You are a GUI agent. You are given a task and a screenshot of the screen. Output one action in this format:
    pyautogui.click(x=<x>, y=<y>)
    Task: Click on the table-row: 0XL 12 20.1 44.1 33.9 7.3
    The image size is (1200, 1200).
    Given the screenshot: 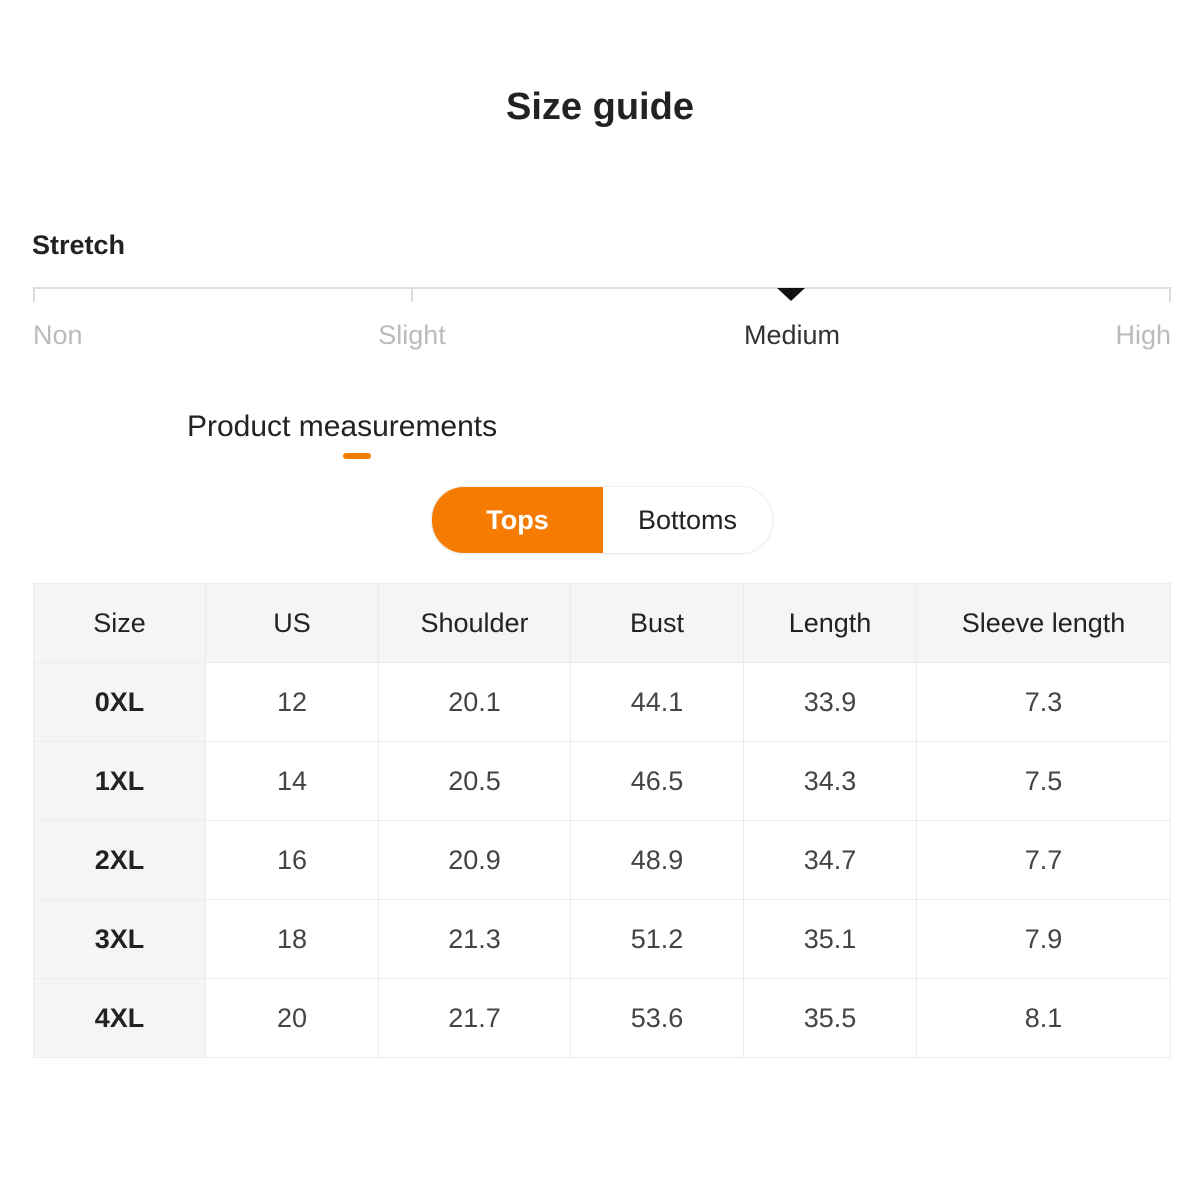 What is the action you would take?
    pyautogui.click(x=602, y=702)
    